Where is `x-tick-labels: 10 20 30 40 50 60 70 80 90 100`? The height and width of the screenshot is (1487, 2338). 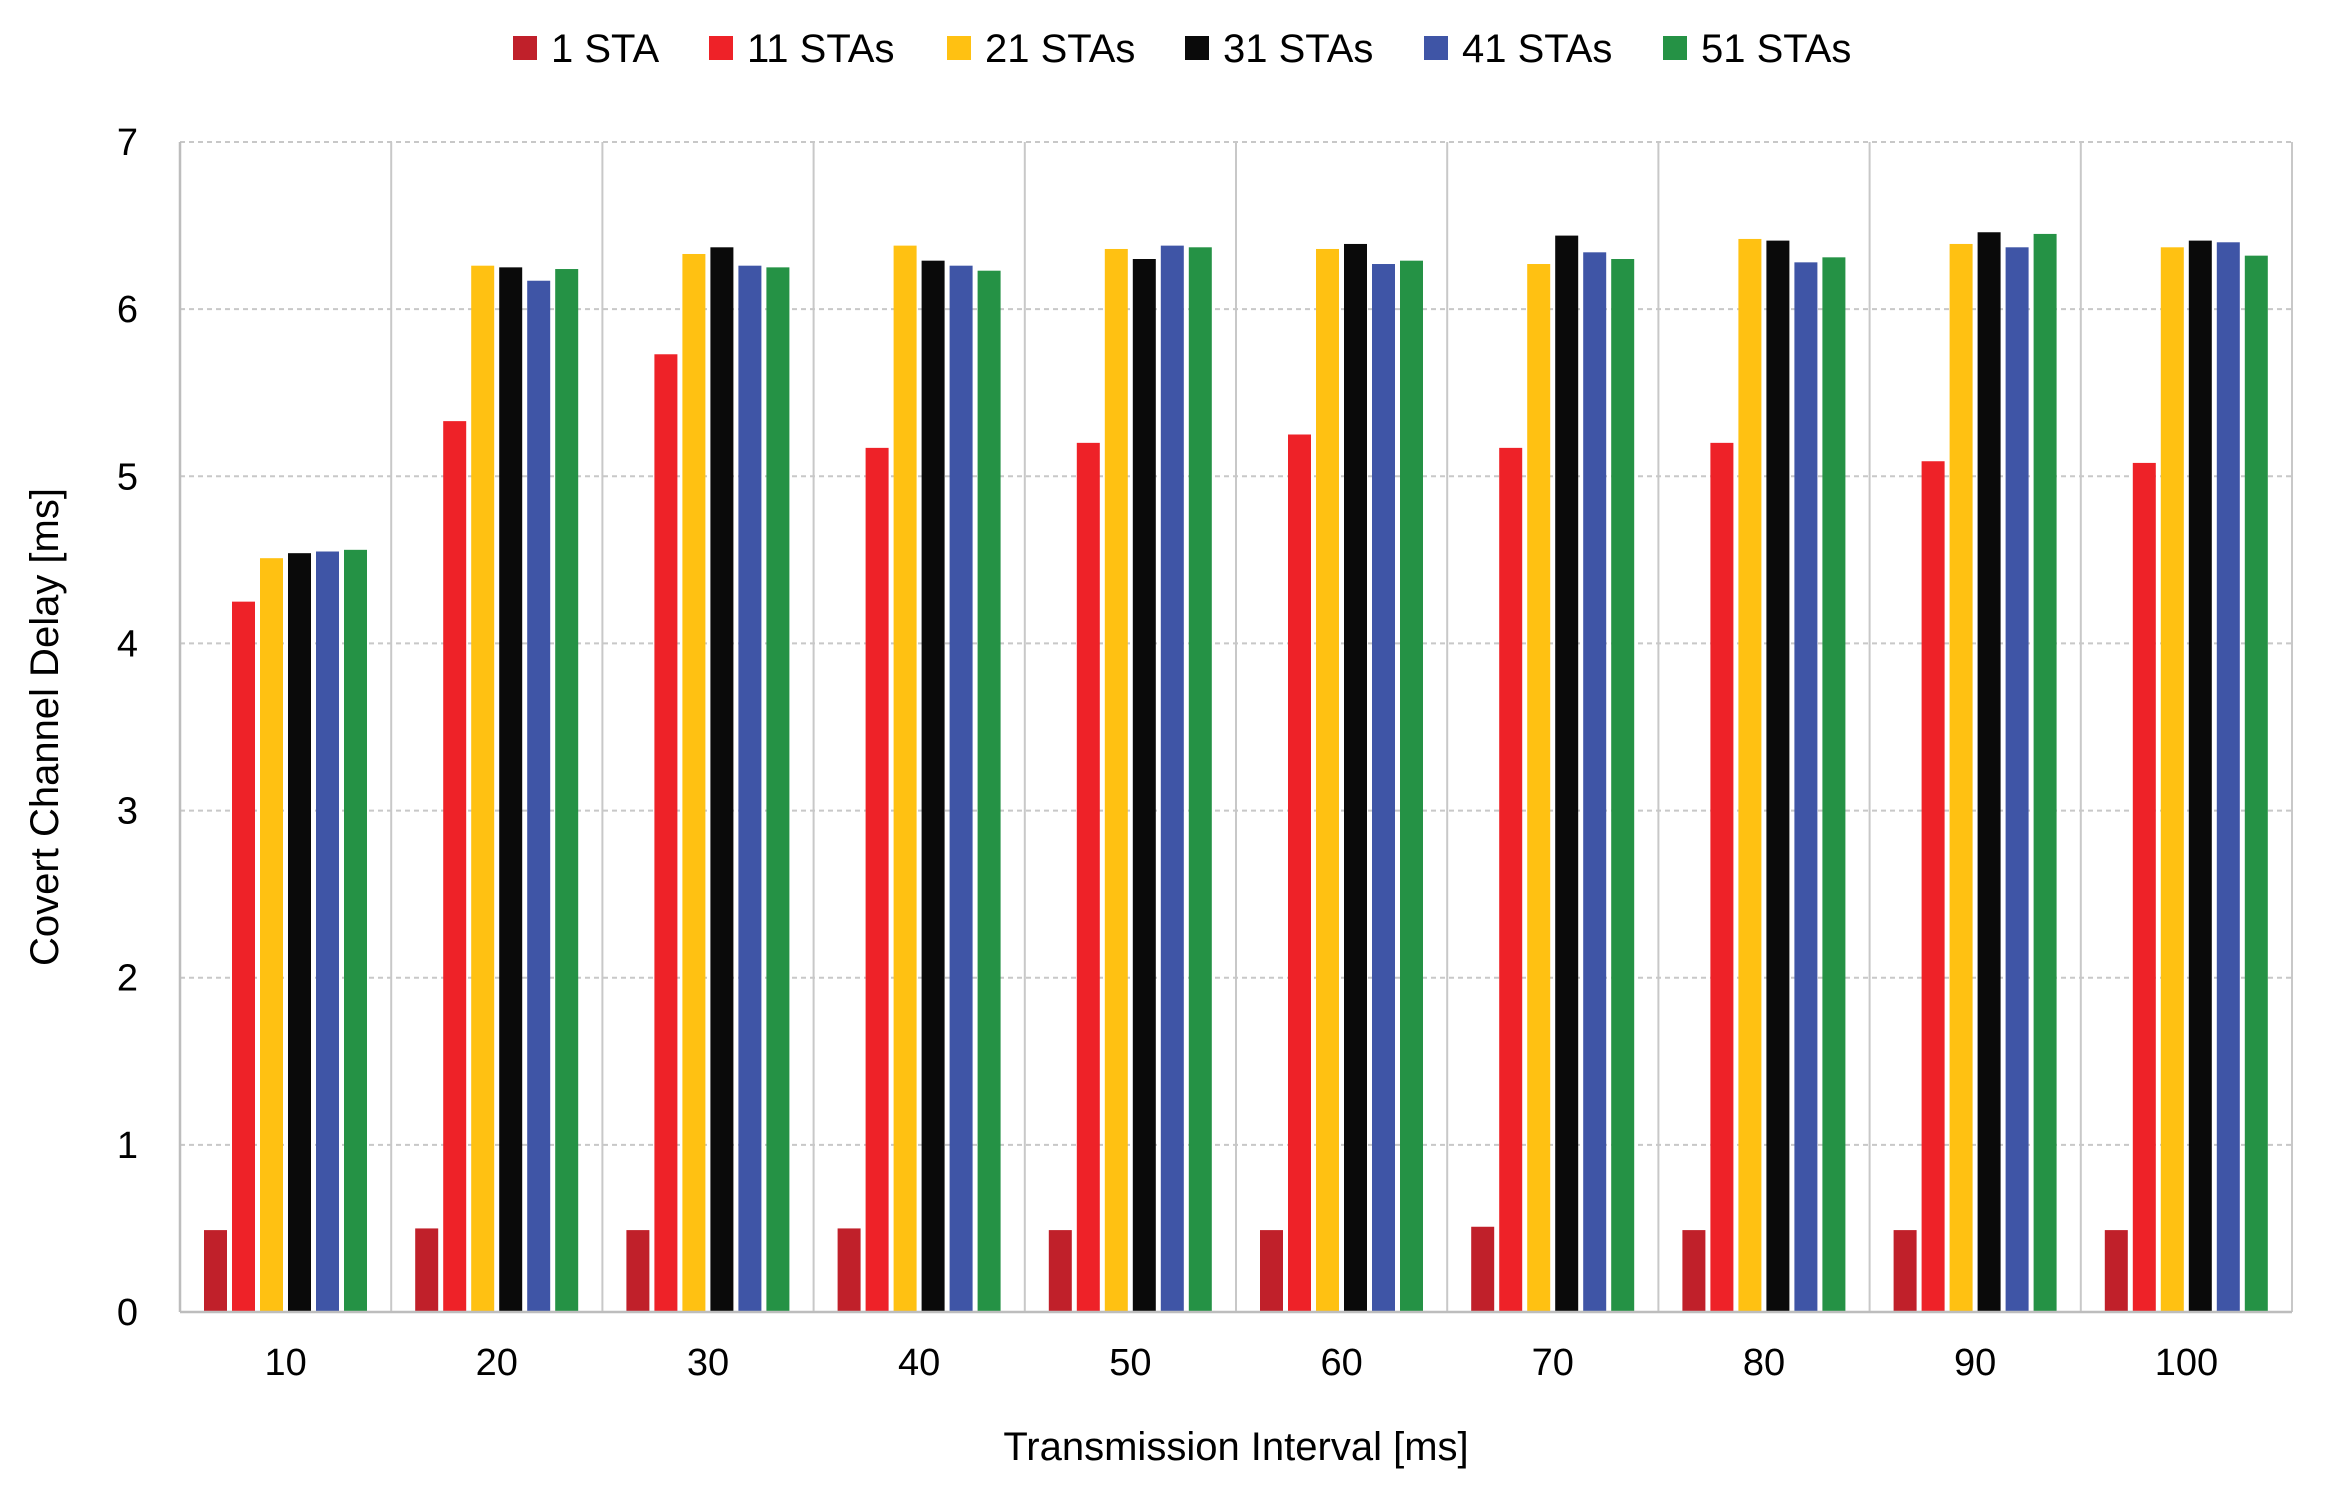 x-tick-labels: 10 20 30 40 50 60 70 80 90 100 is located at coordinates (1241, 1363).